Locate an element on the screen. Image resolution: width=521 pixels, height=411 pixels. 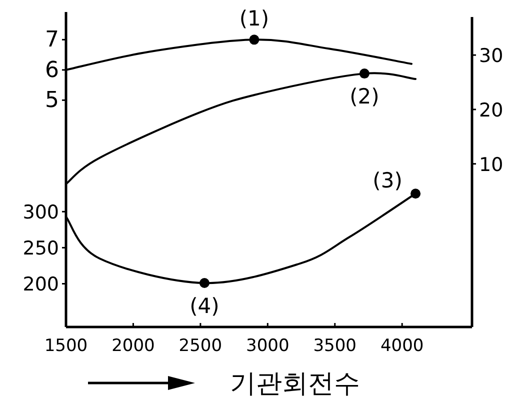
x-tick-label: 1500 is located at coordinates (66, 346).